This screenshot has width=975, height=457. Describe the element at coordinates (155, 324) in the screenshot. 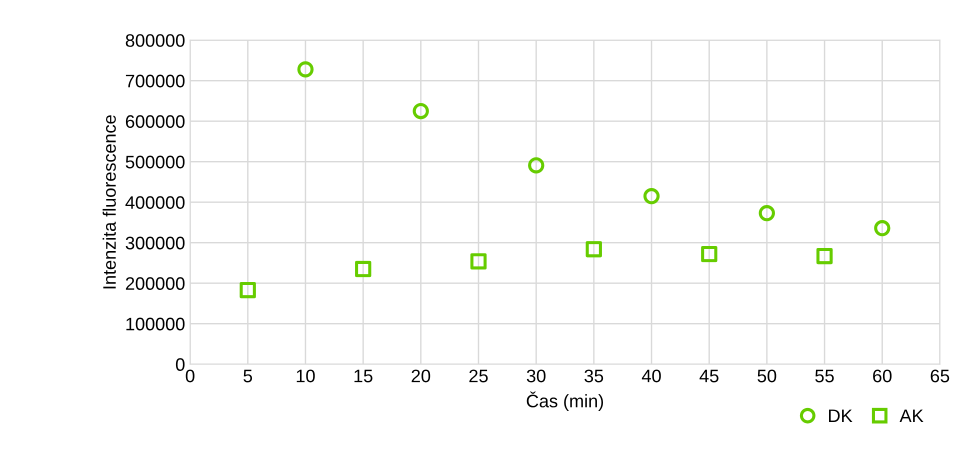

I see `y-tick-label: 100000` at that location.